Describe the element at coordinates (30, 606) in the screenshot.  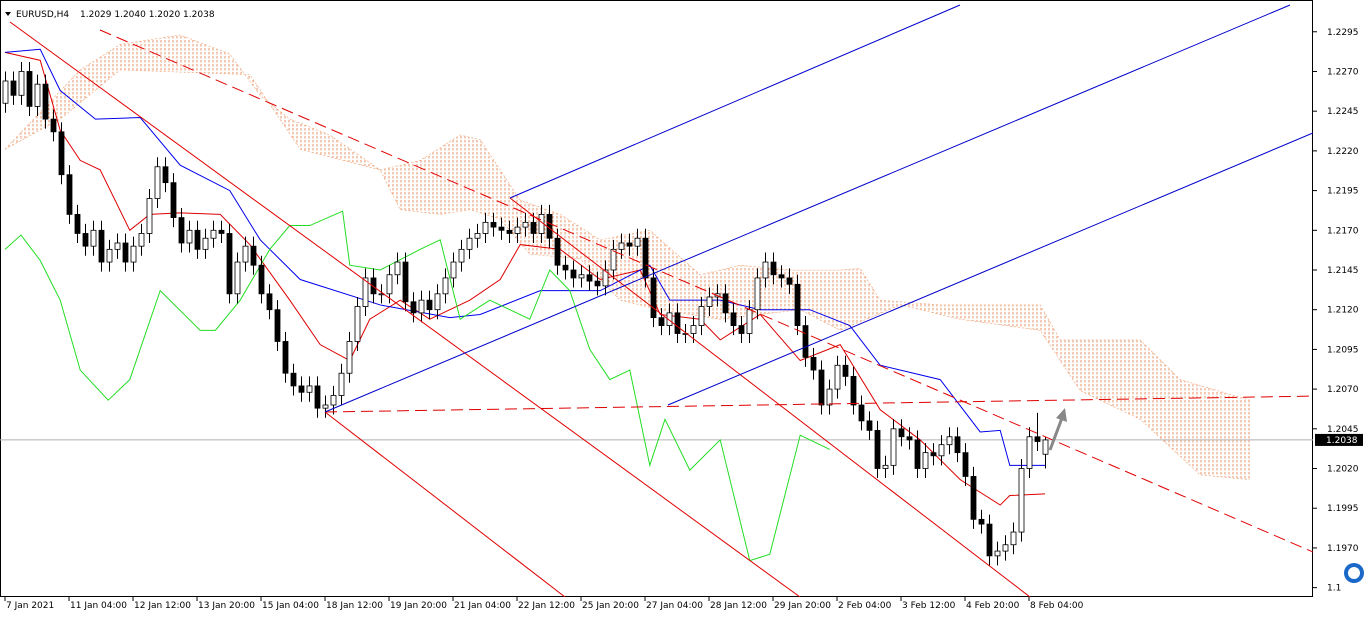
I see `x-tick-label: 7 Jan 2021` at that location.